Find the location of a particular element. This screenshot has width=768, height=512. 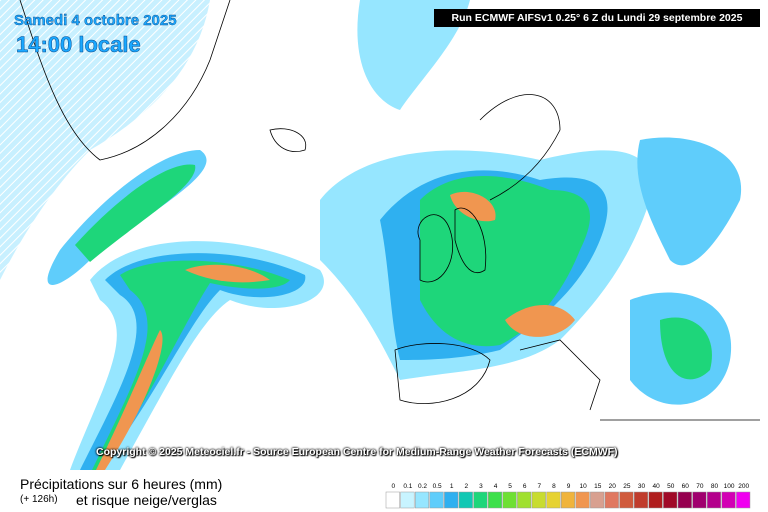

legend-label: 15 is located at coordinates (598, 486).